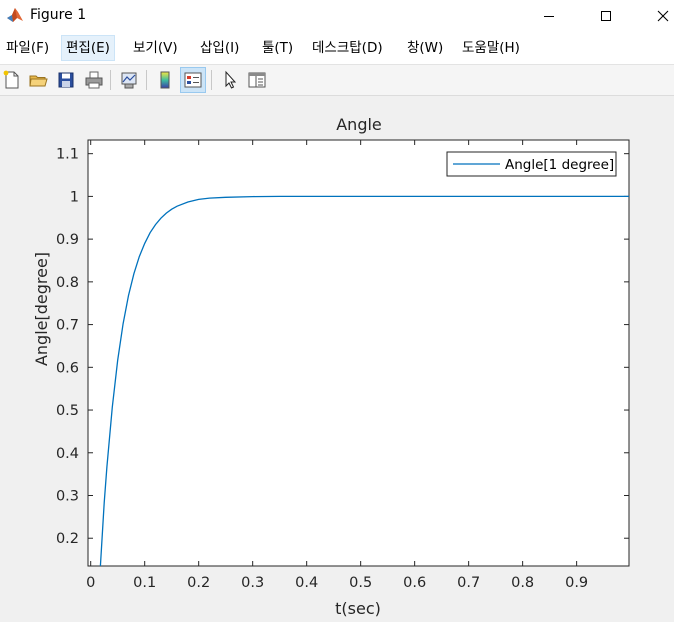 This screenshot has height=622, width=674. Describe the element at coordinates (144, 583) in the screenshot. I see `x-tick-label: 0.1` at that location.